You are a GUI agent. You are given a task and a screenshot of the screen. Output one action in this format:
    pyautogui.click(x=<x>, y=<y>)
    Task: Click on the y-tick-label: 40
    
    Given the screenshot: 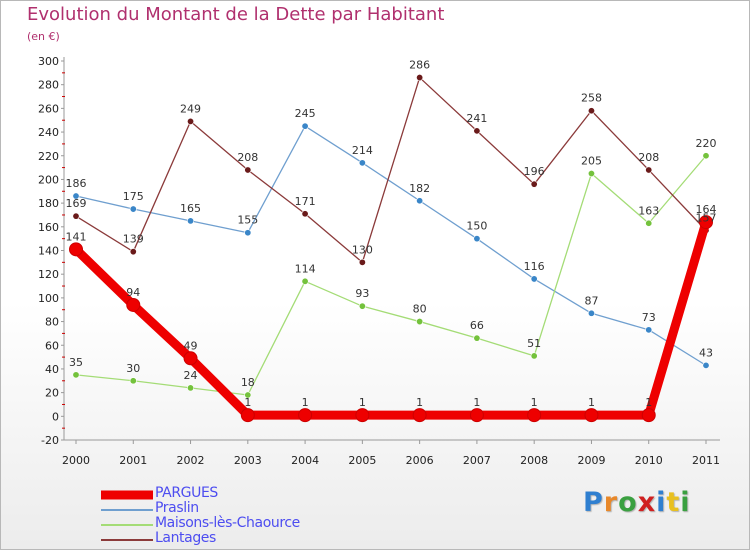 What is the action you would take?
    pyautogui.click(x=52, y=369)
    